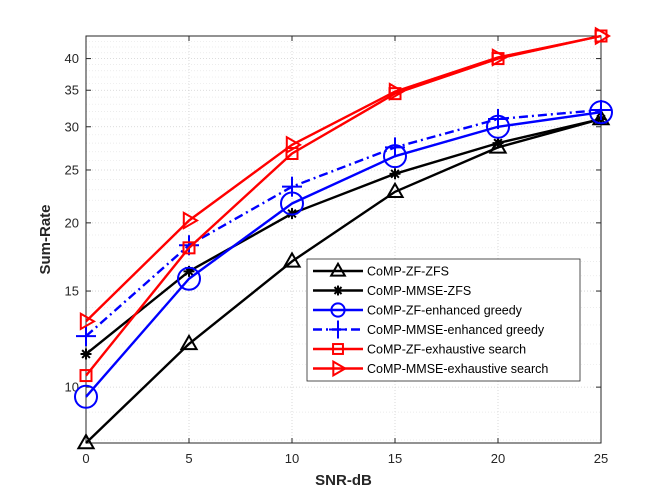  I want to click on y-tick-label: 30, so click(72, 126).